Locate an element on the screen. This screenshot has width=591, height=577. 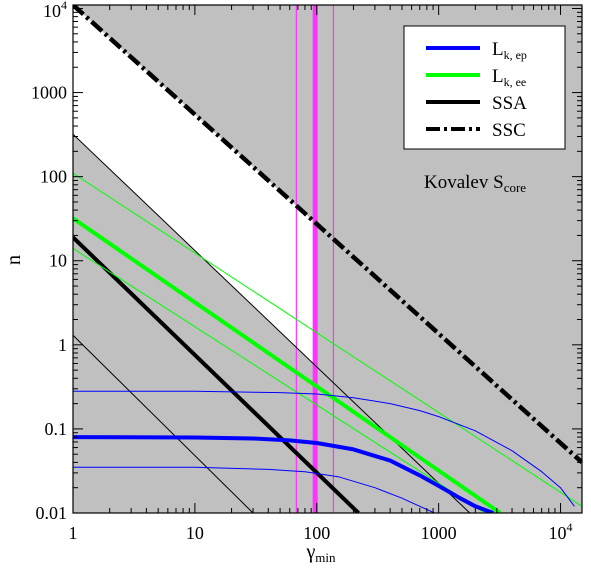
x-tick-label: 1 is located at coordinates (73, 533).